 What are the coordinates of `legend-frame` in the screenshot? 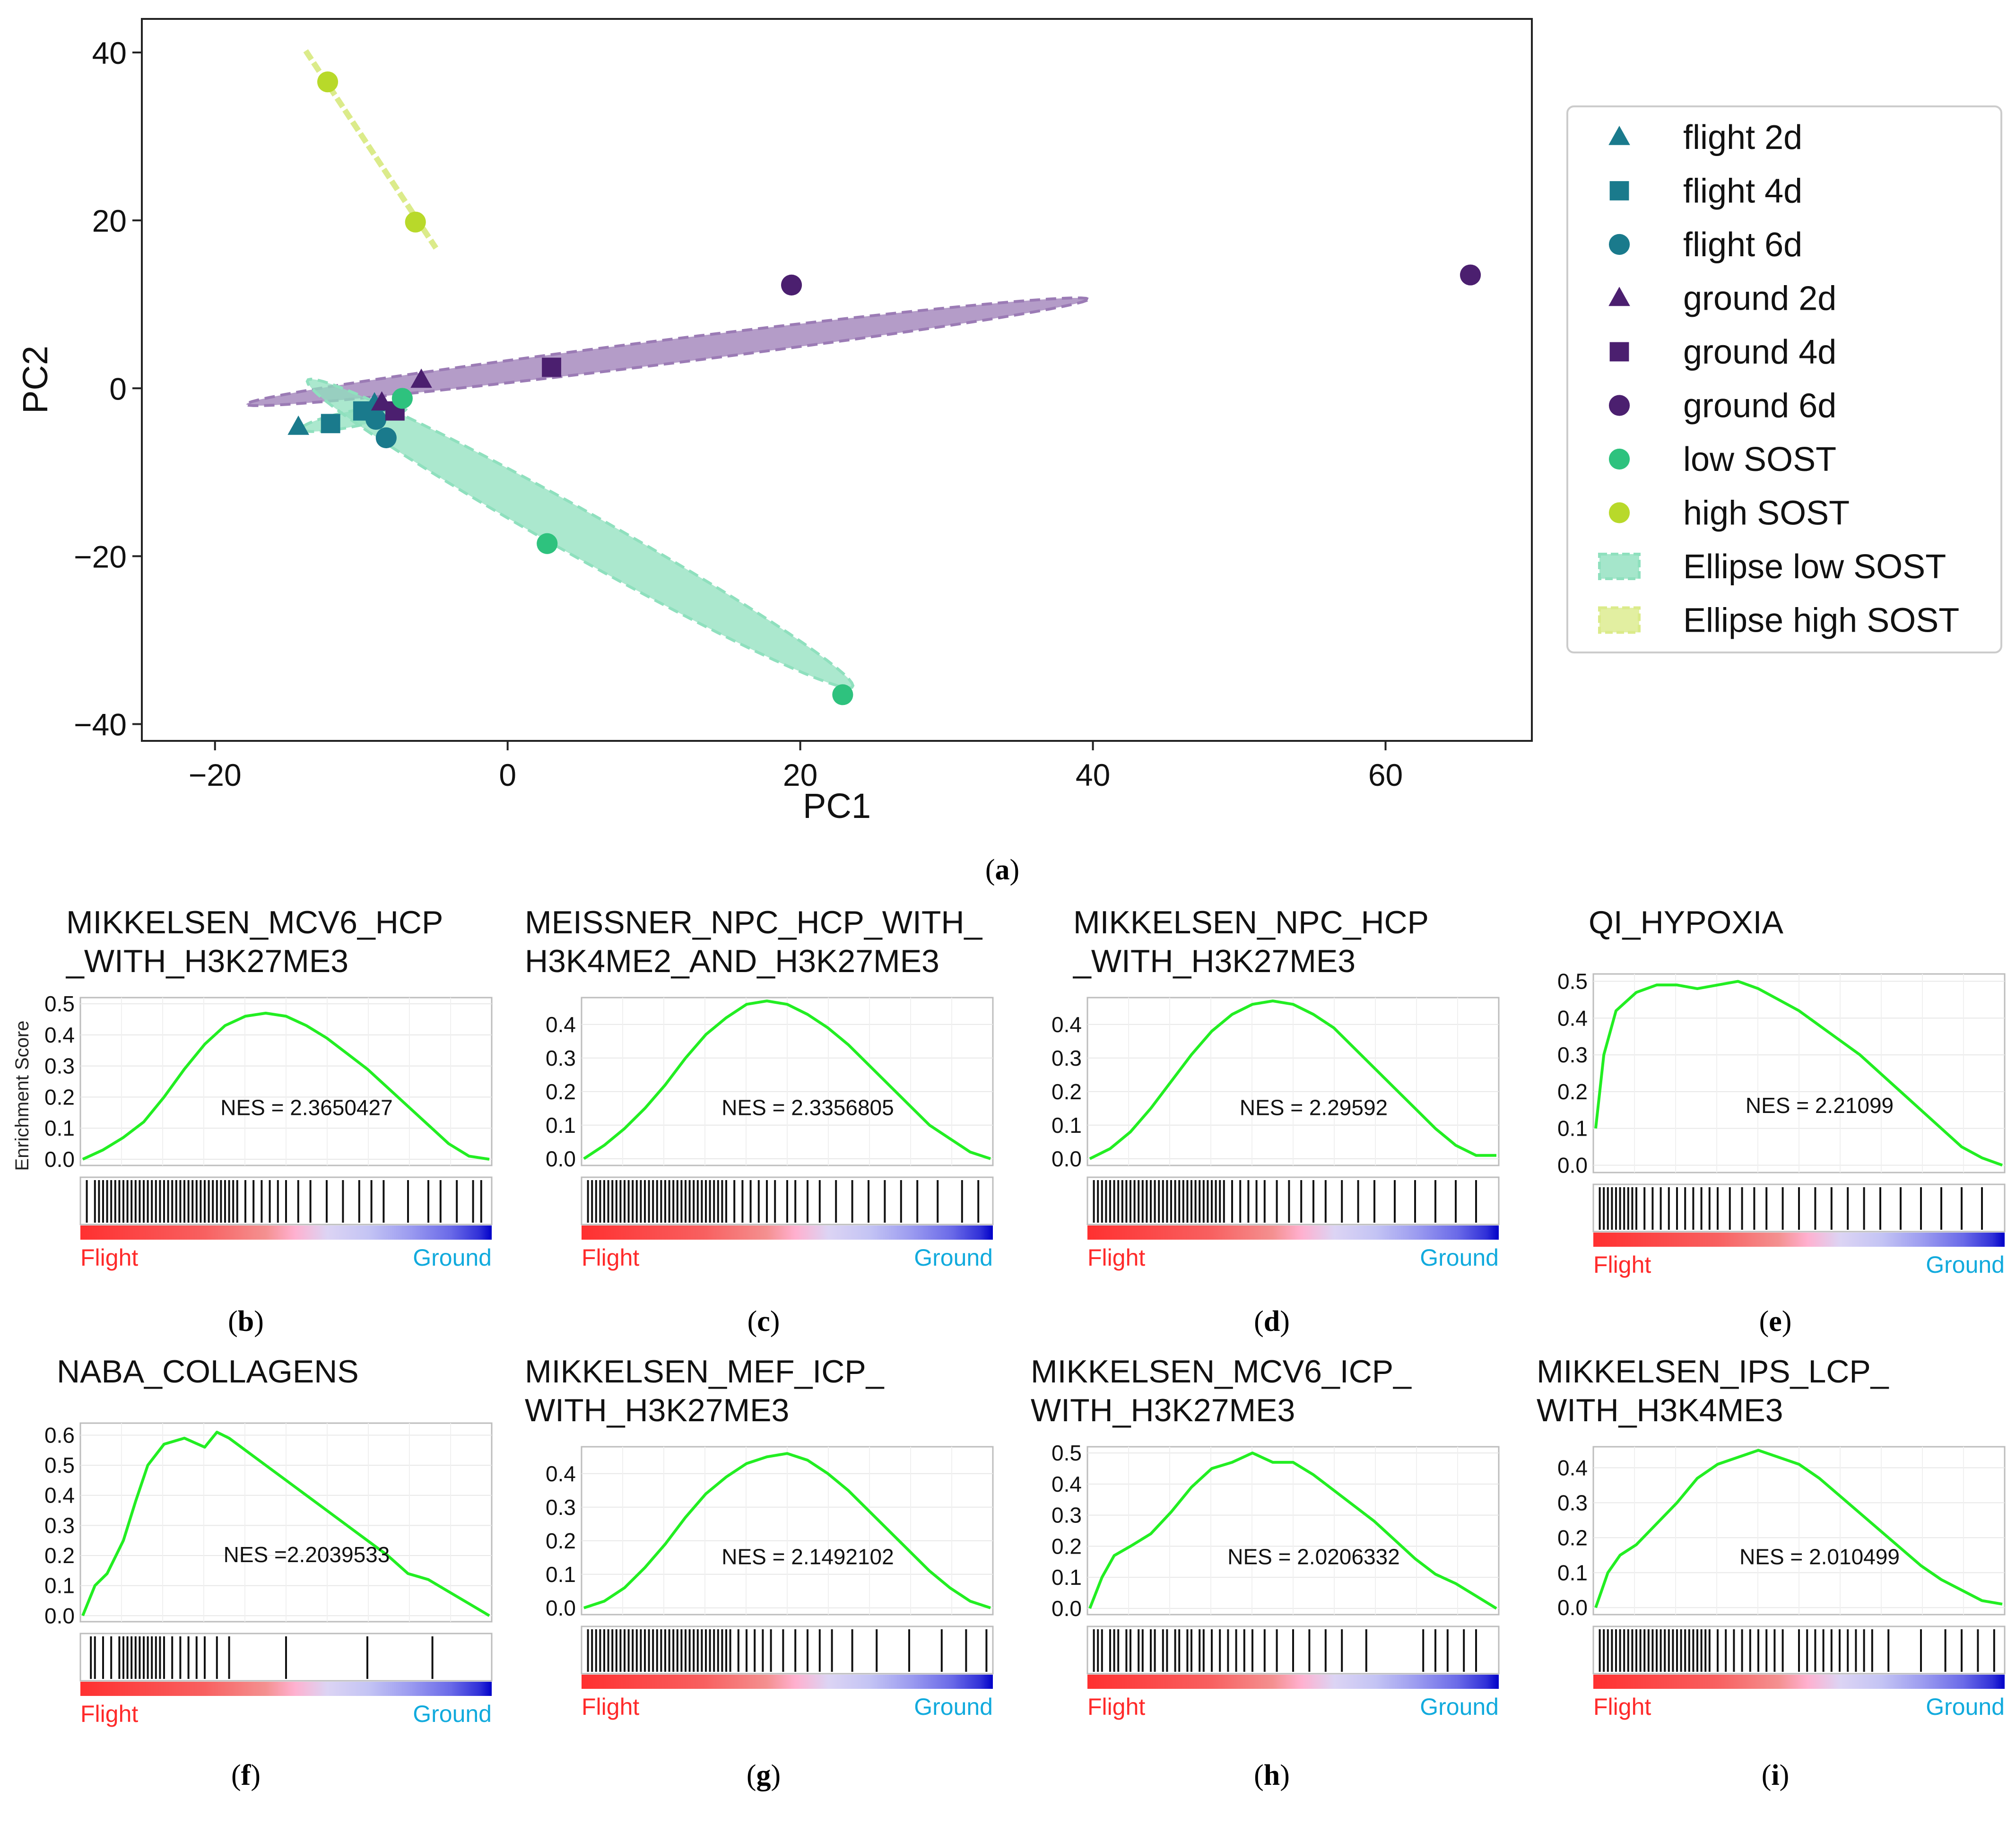 It's located at (1784, 379).